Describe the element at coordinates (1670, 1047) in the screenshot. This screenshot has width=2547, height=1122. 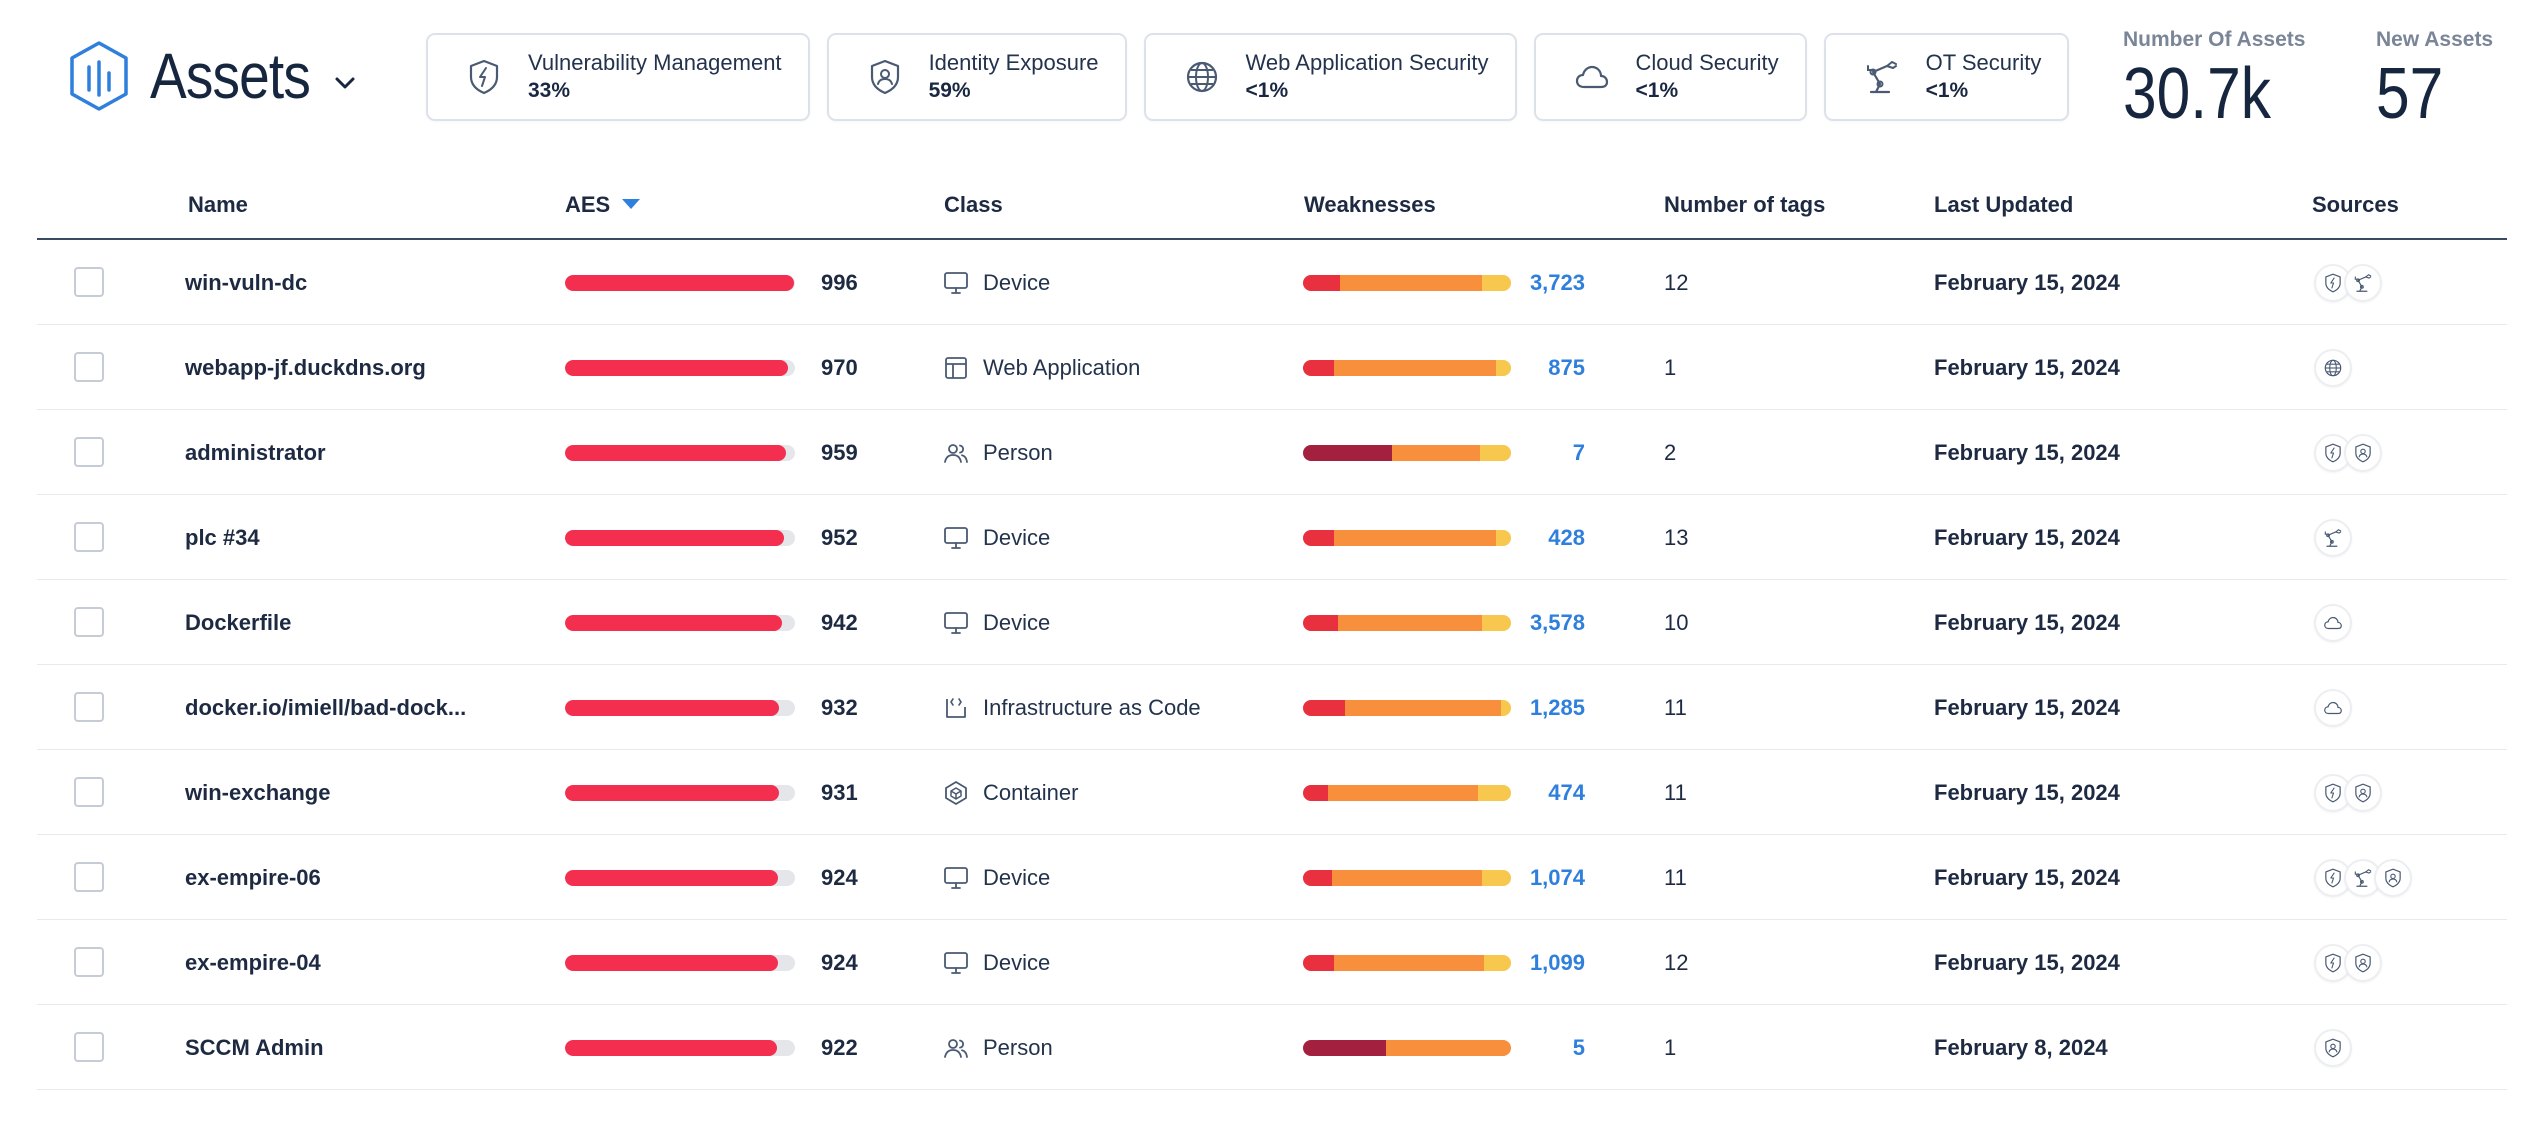
I see `tags-cell: 1` at that location.